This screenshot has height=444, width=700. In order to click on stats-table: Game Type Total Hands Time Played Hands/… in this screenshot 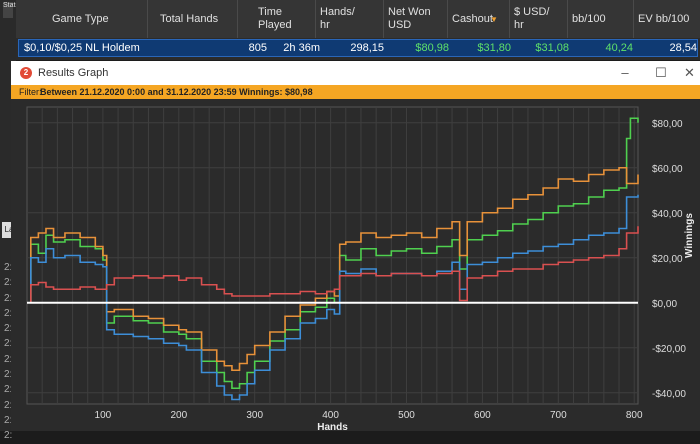, I will do `click(358, 30)`.